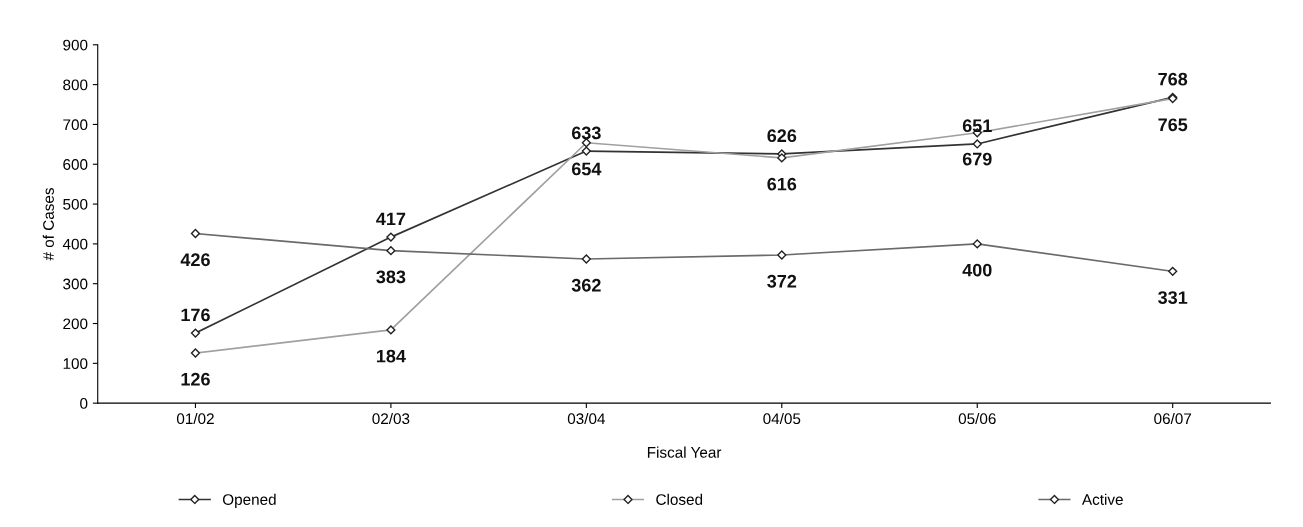 The width and height of the screenshot is (1303, 527). I want to click on y-tick-label: 200, so click(75, 324).